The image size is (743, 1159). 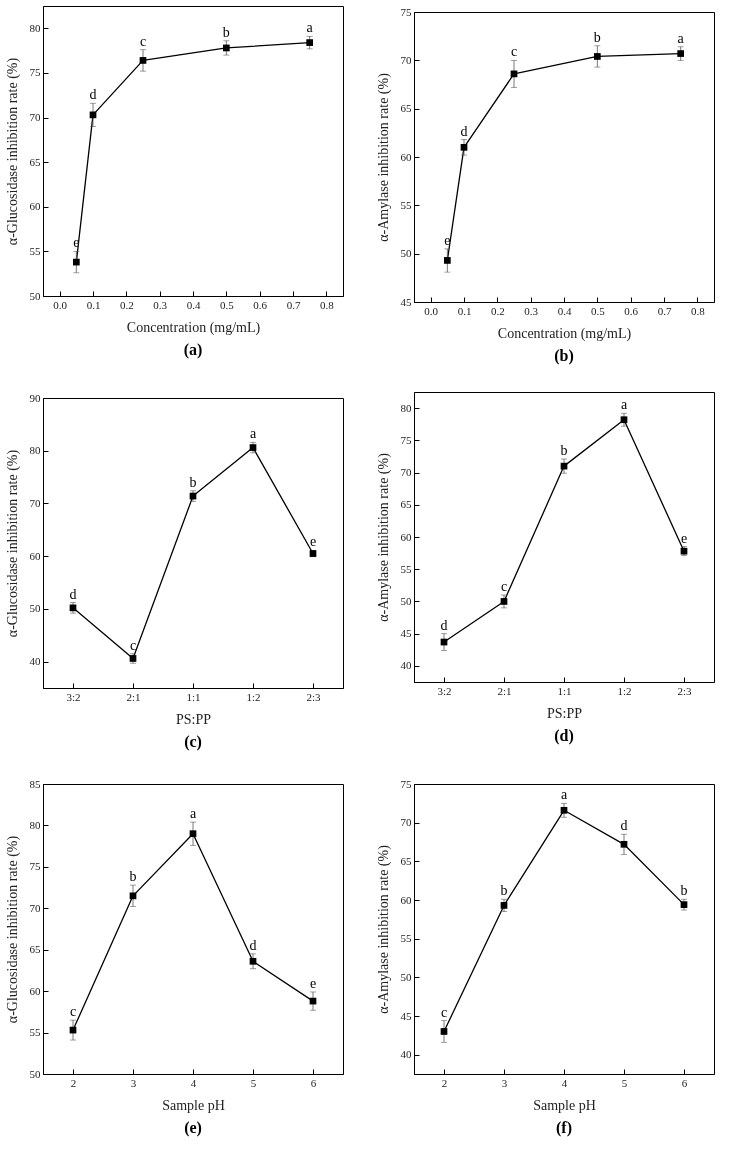 What do you see at coordinates (313, 1082) in the screenshot?
I see `x-tick-label: 6` at bounding box center [313, 1082].